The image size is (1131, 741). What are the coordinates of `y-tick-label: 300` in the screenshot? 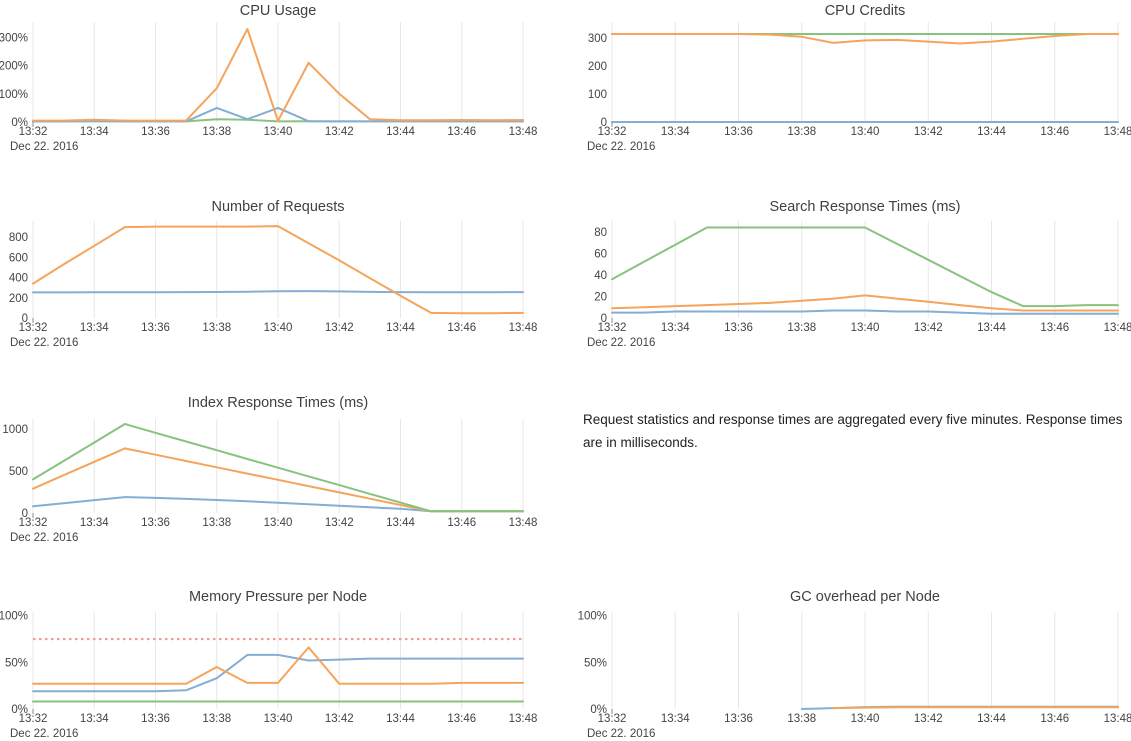 It's located at (597, 39).